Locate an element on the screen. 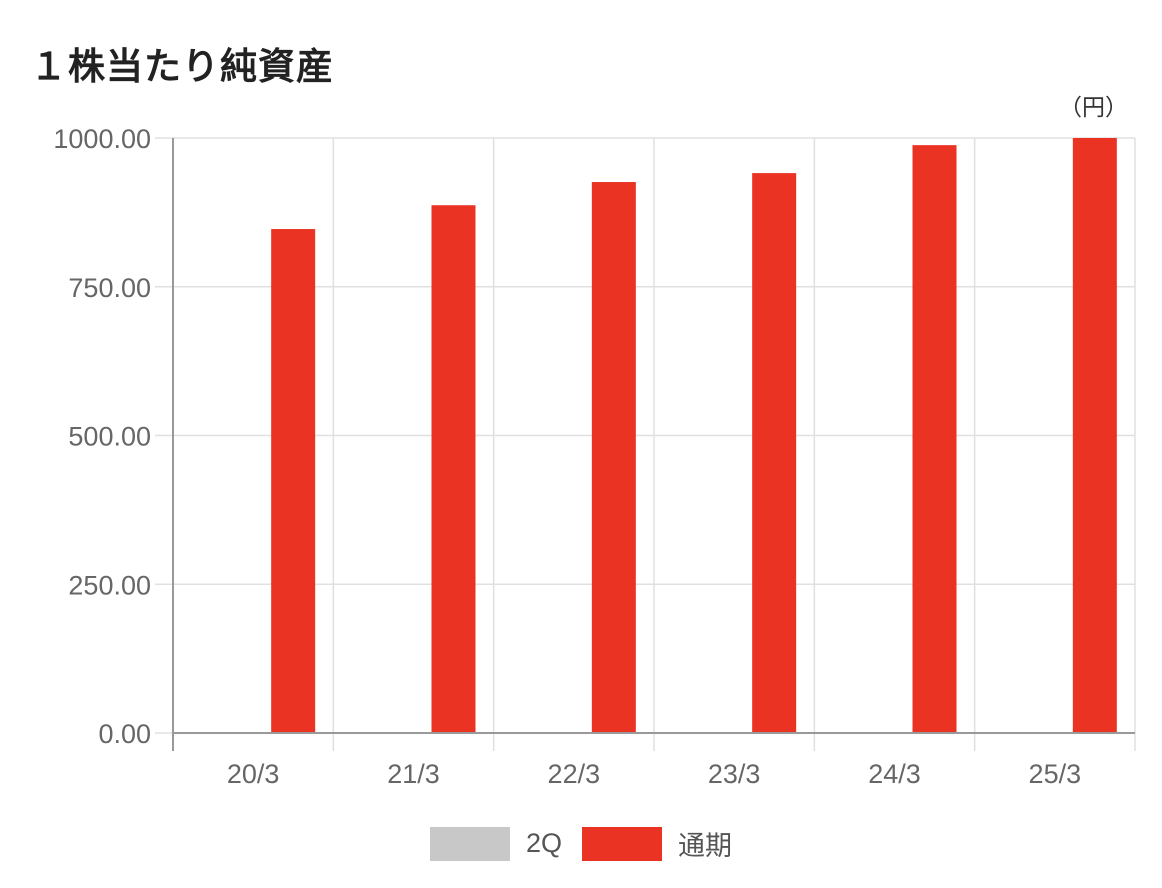  x-tick-label: 22/3 is located at coordinates (574, 774).